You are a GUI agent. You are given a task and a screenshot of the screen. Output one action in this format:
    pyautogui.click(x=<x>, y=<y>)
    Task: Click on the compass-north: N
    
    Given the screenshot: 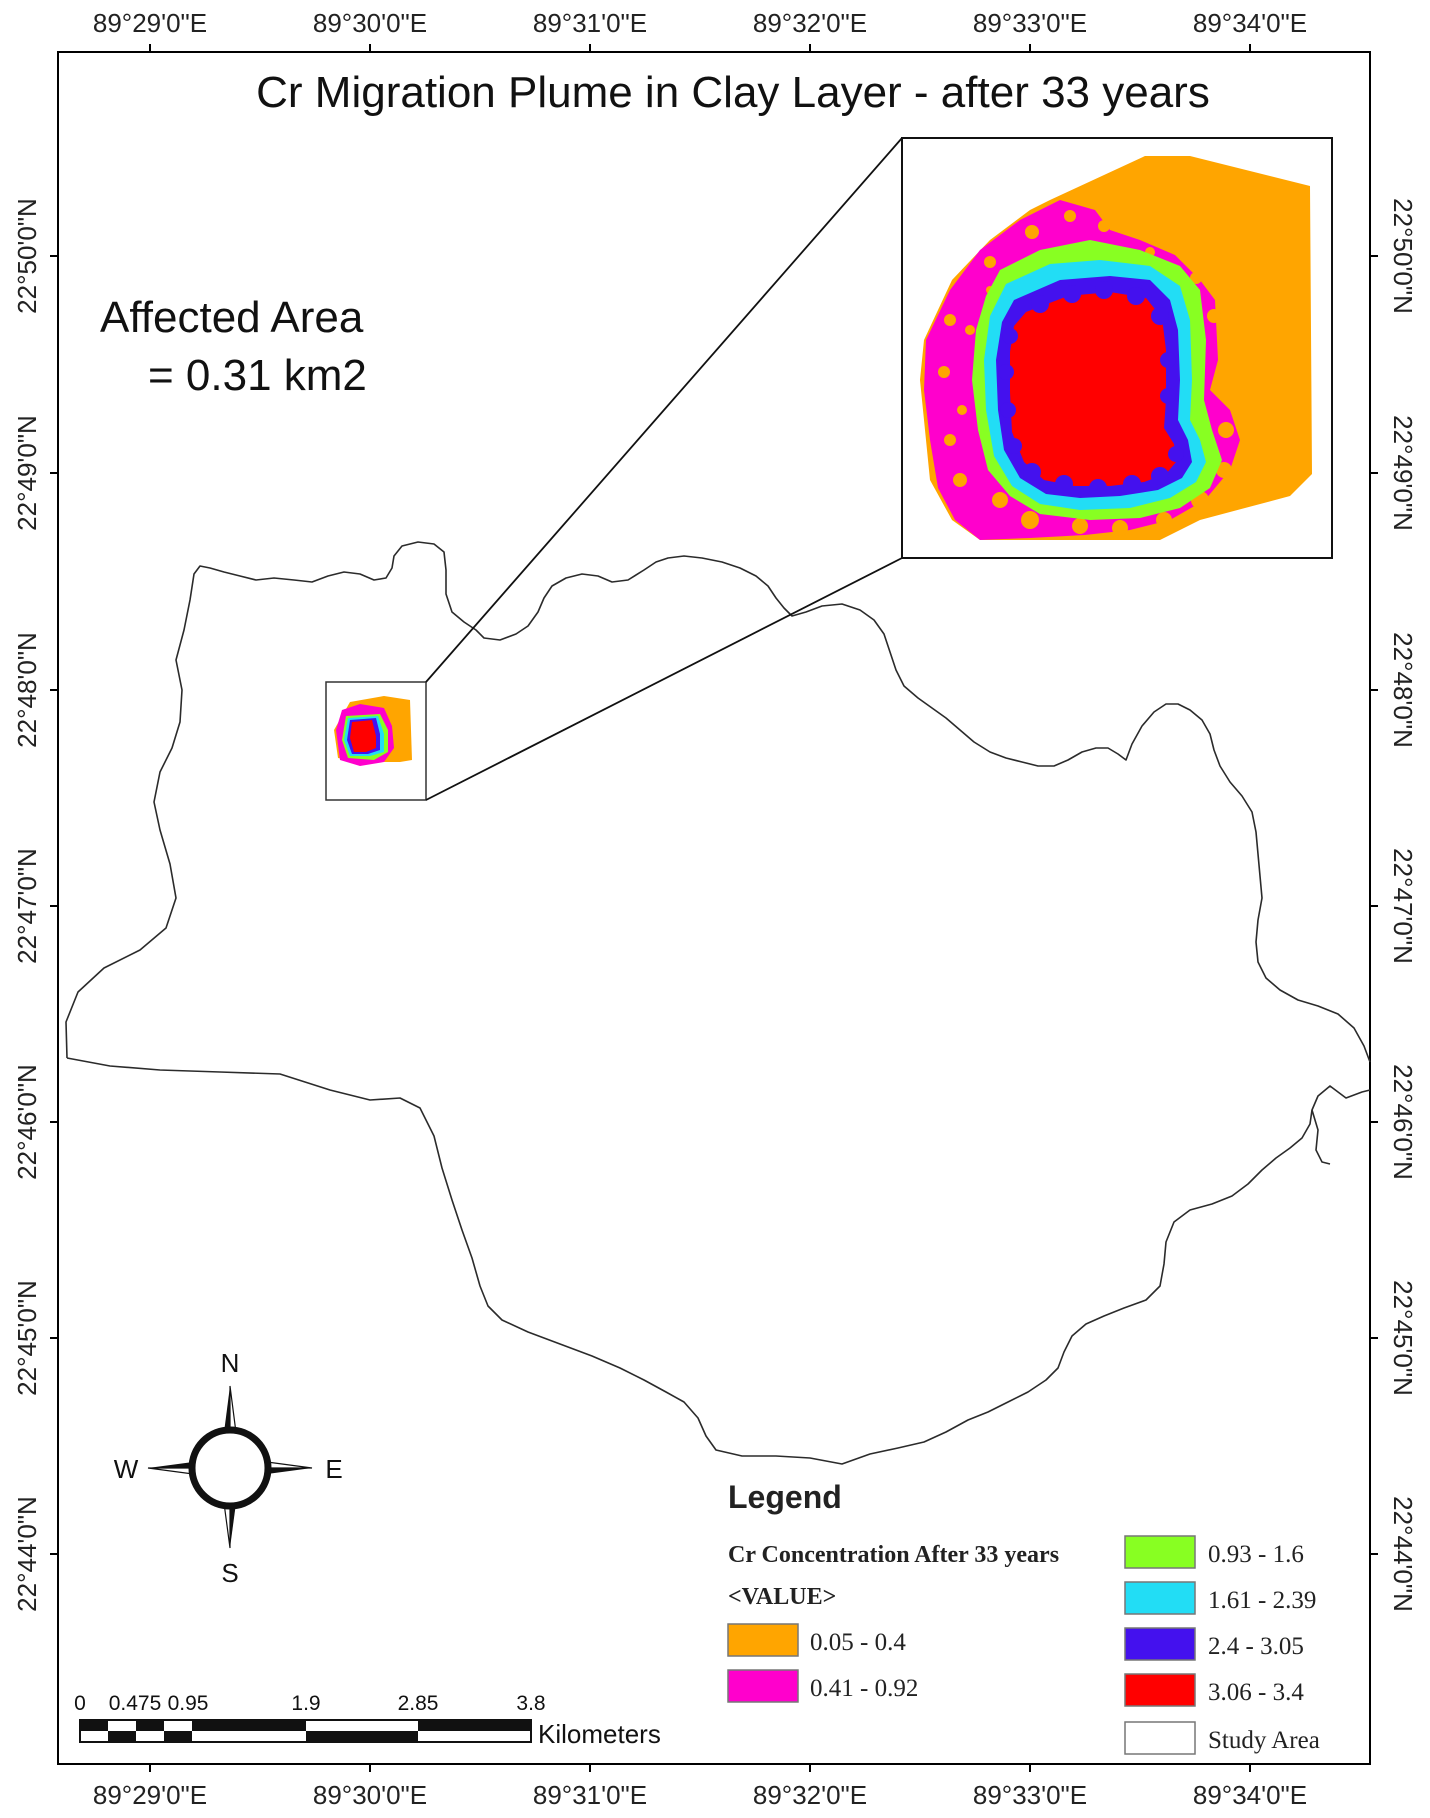 What is the action you would take?
    pyautogui.click(x=230, y=1363)
    